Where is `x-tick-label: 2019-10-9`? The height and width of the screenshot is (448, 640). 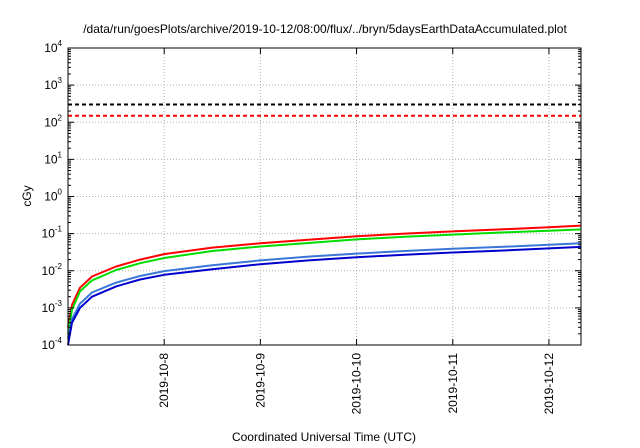 x-tick-label: 2019-10-9 is located at coordinates (260, 380).